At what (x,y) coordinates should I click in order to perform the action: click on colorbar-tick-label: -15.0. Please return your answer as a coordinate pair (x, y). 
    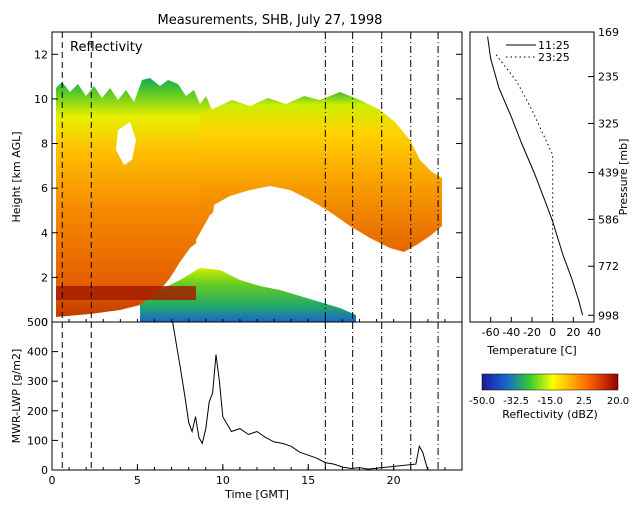
    Looking at the image, I should click on (550, 401).